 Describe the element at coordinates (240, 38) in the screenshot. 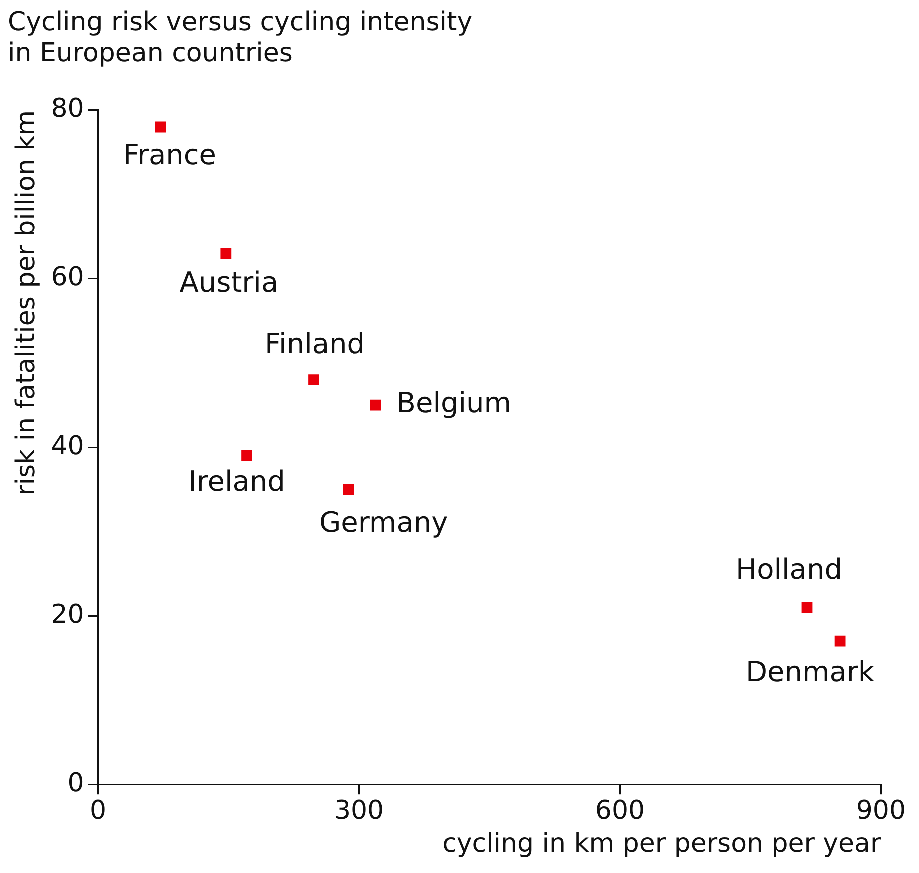

I see `chart-title: Cycling risk versus cycling intensity in European countries` at that location.